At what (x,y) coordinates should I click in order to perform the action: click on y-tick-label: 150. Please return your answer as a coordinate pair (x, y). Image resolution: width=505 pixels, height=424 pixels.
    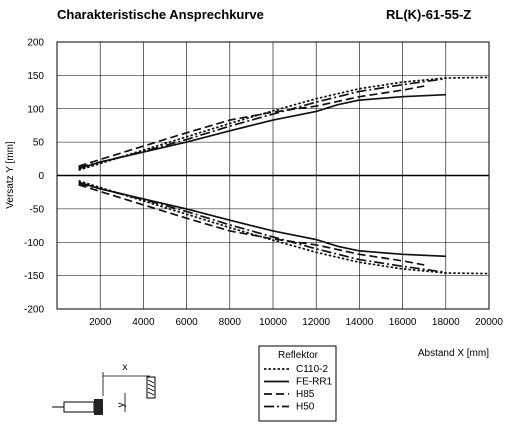
    Looking at the image, I should click on (35, 76).